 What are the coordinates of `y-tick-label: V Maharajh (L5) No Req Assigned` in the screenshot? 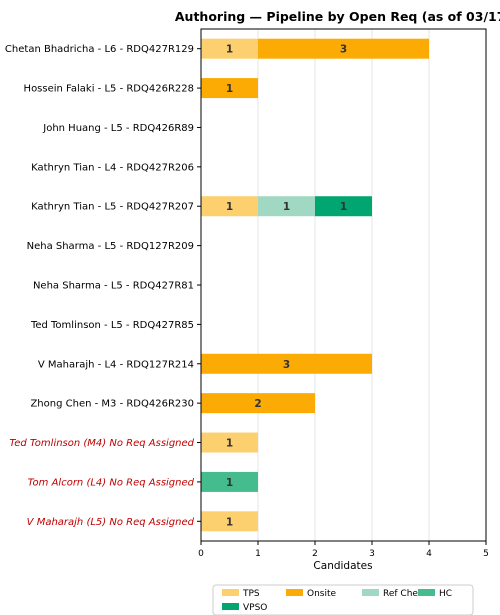 It's located at (111, 522).